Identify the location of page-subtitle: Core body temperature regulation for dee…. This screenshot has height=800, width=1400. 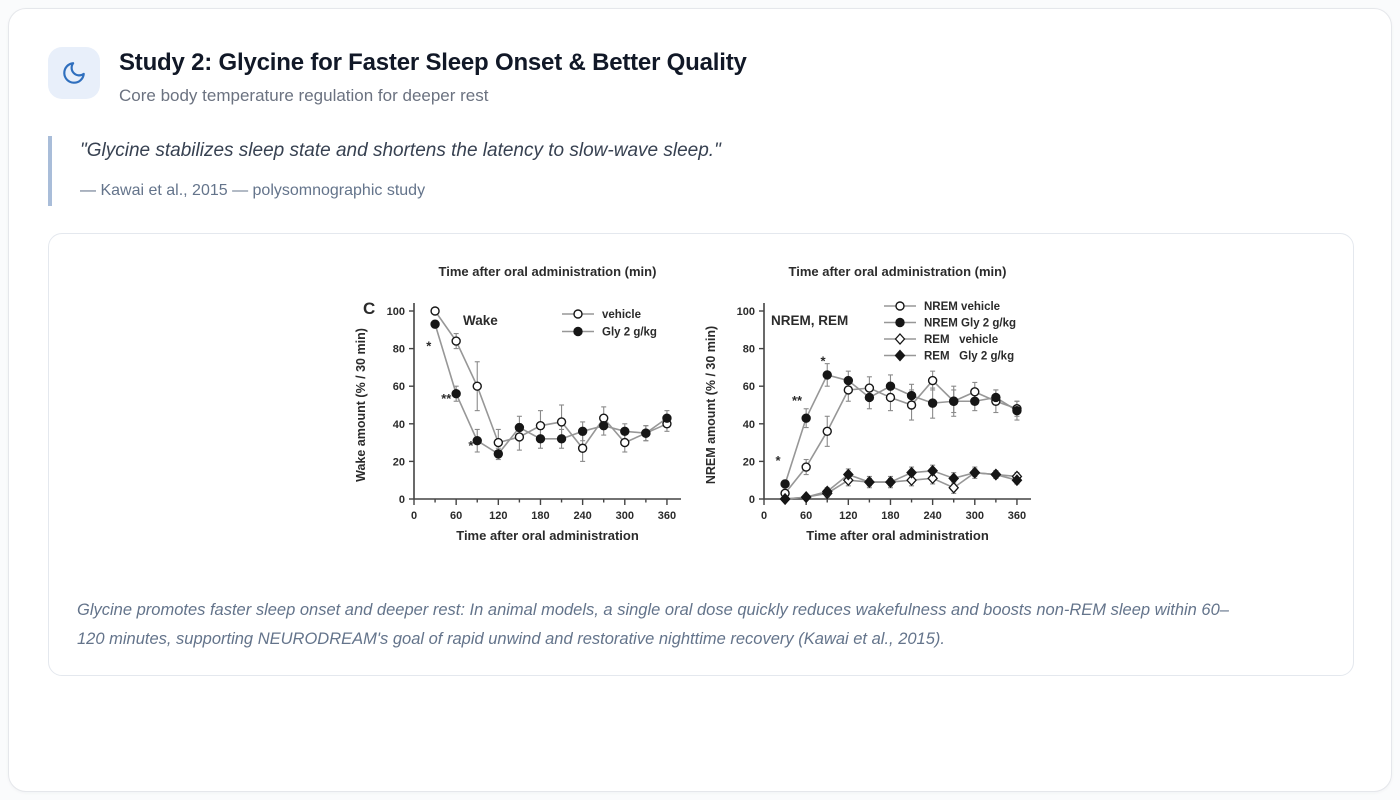
(304, 95).